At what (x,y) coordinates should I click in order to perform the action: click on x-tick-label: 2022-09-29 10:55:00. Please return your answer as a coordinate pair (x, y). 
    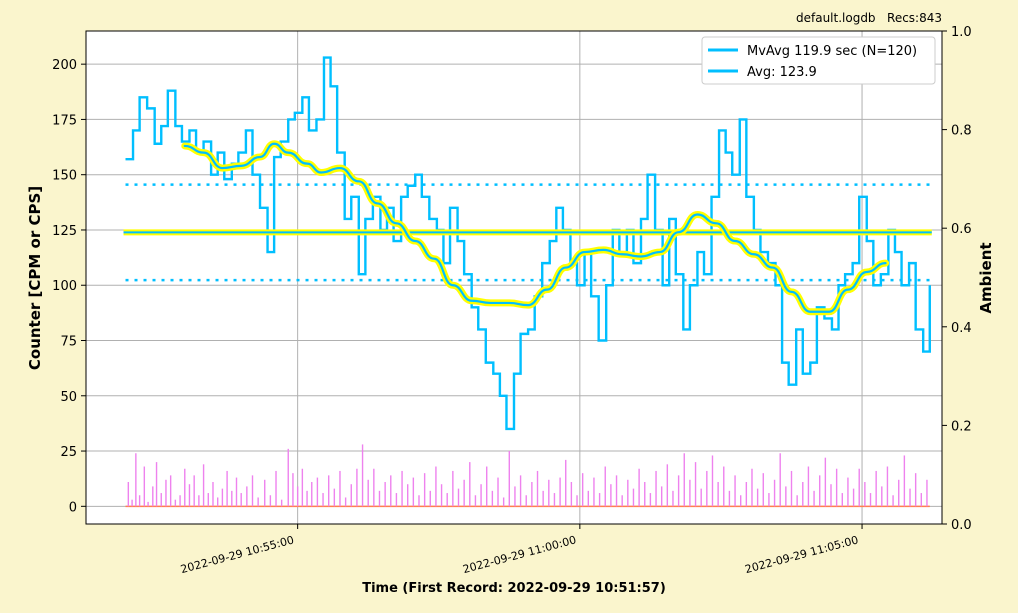
    Looking at the image, I should click on (237, 554).